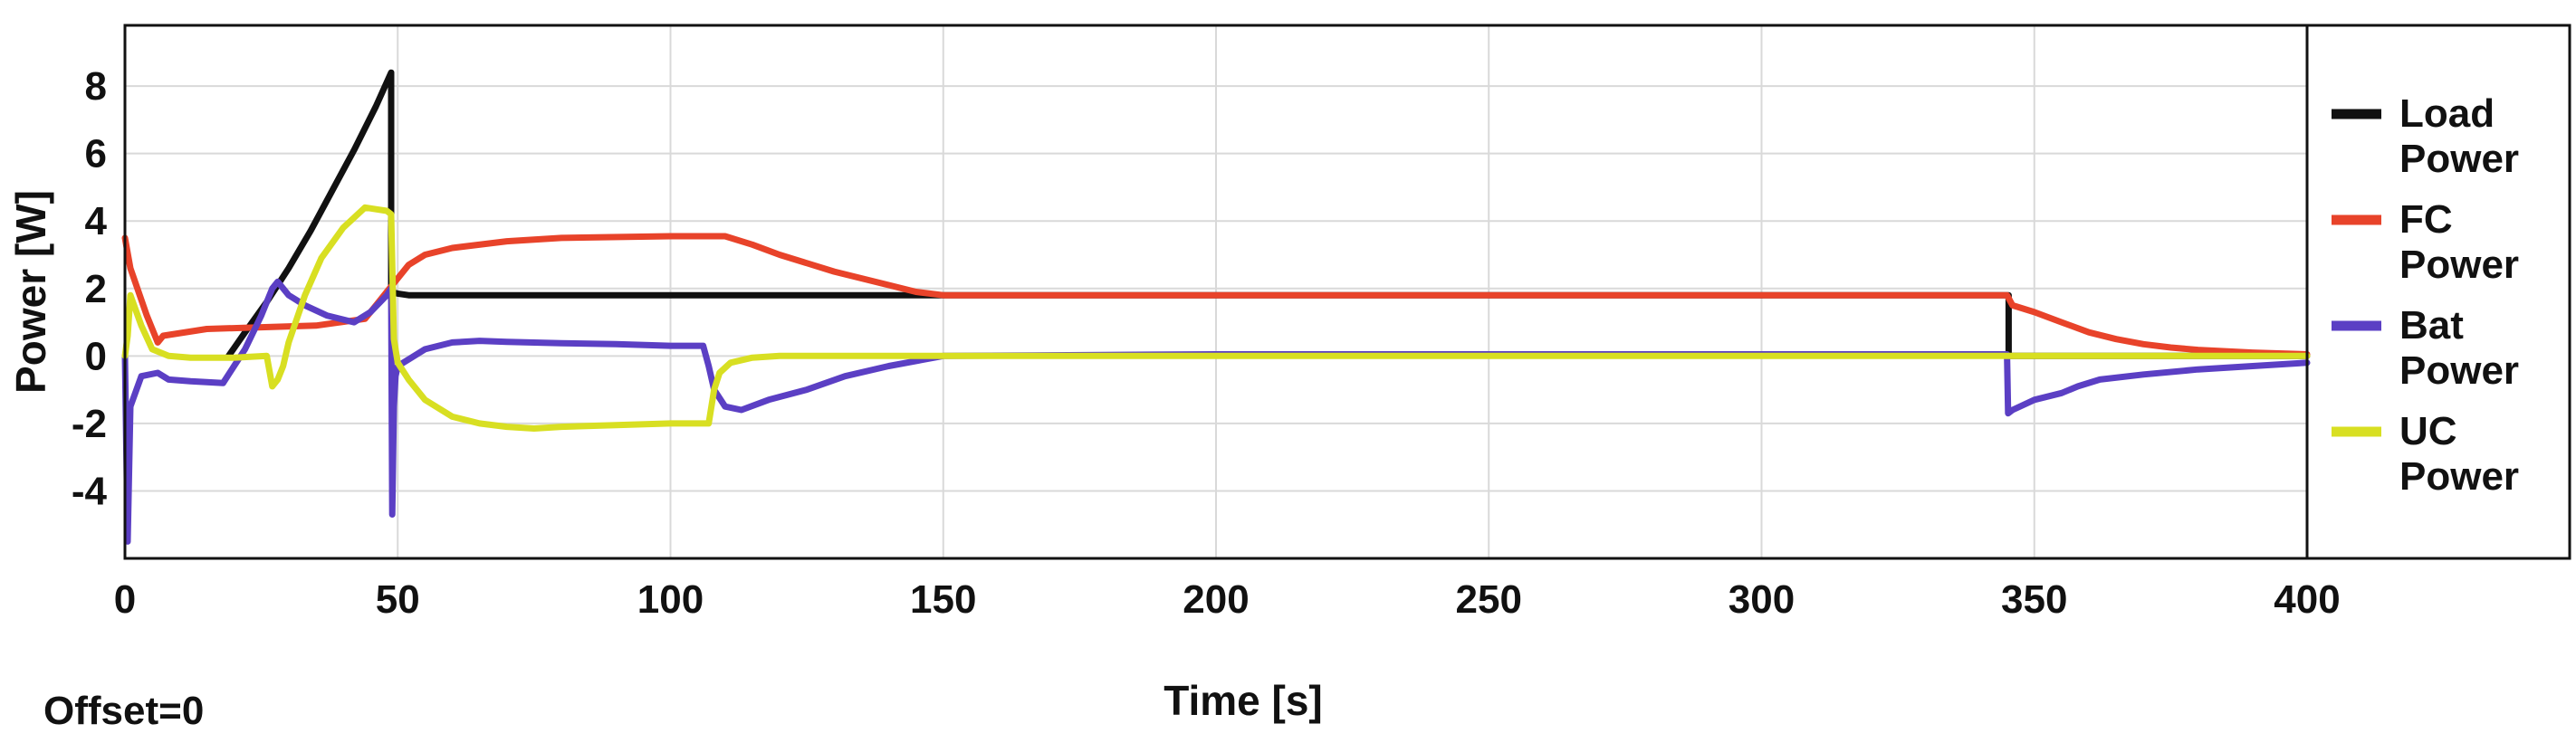 The height and width of the screenshot is (743, 2576). Describe the element at coordinates (670, 599) in the screenshot. I see `x-tick-label: 100` at that location.